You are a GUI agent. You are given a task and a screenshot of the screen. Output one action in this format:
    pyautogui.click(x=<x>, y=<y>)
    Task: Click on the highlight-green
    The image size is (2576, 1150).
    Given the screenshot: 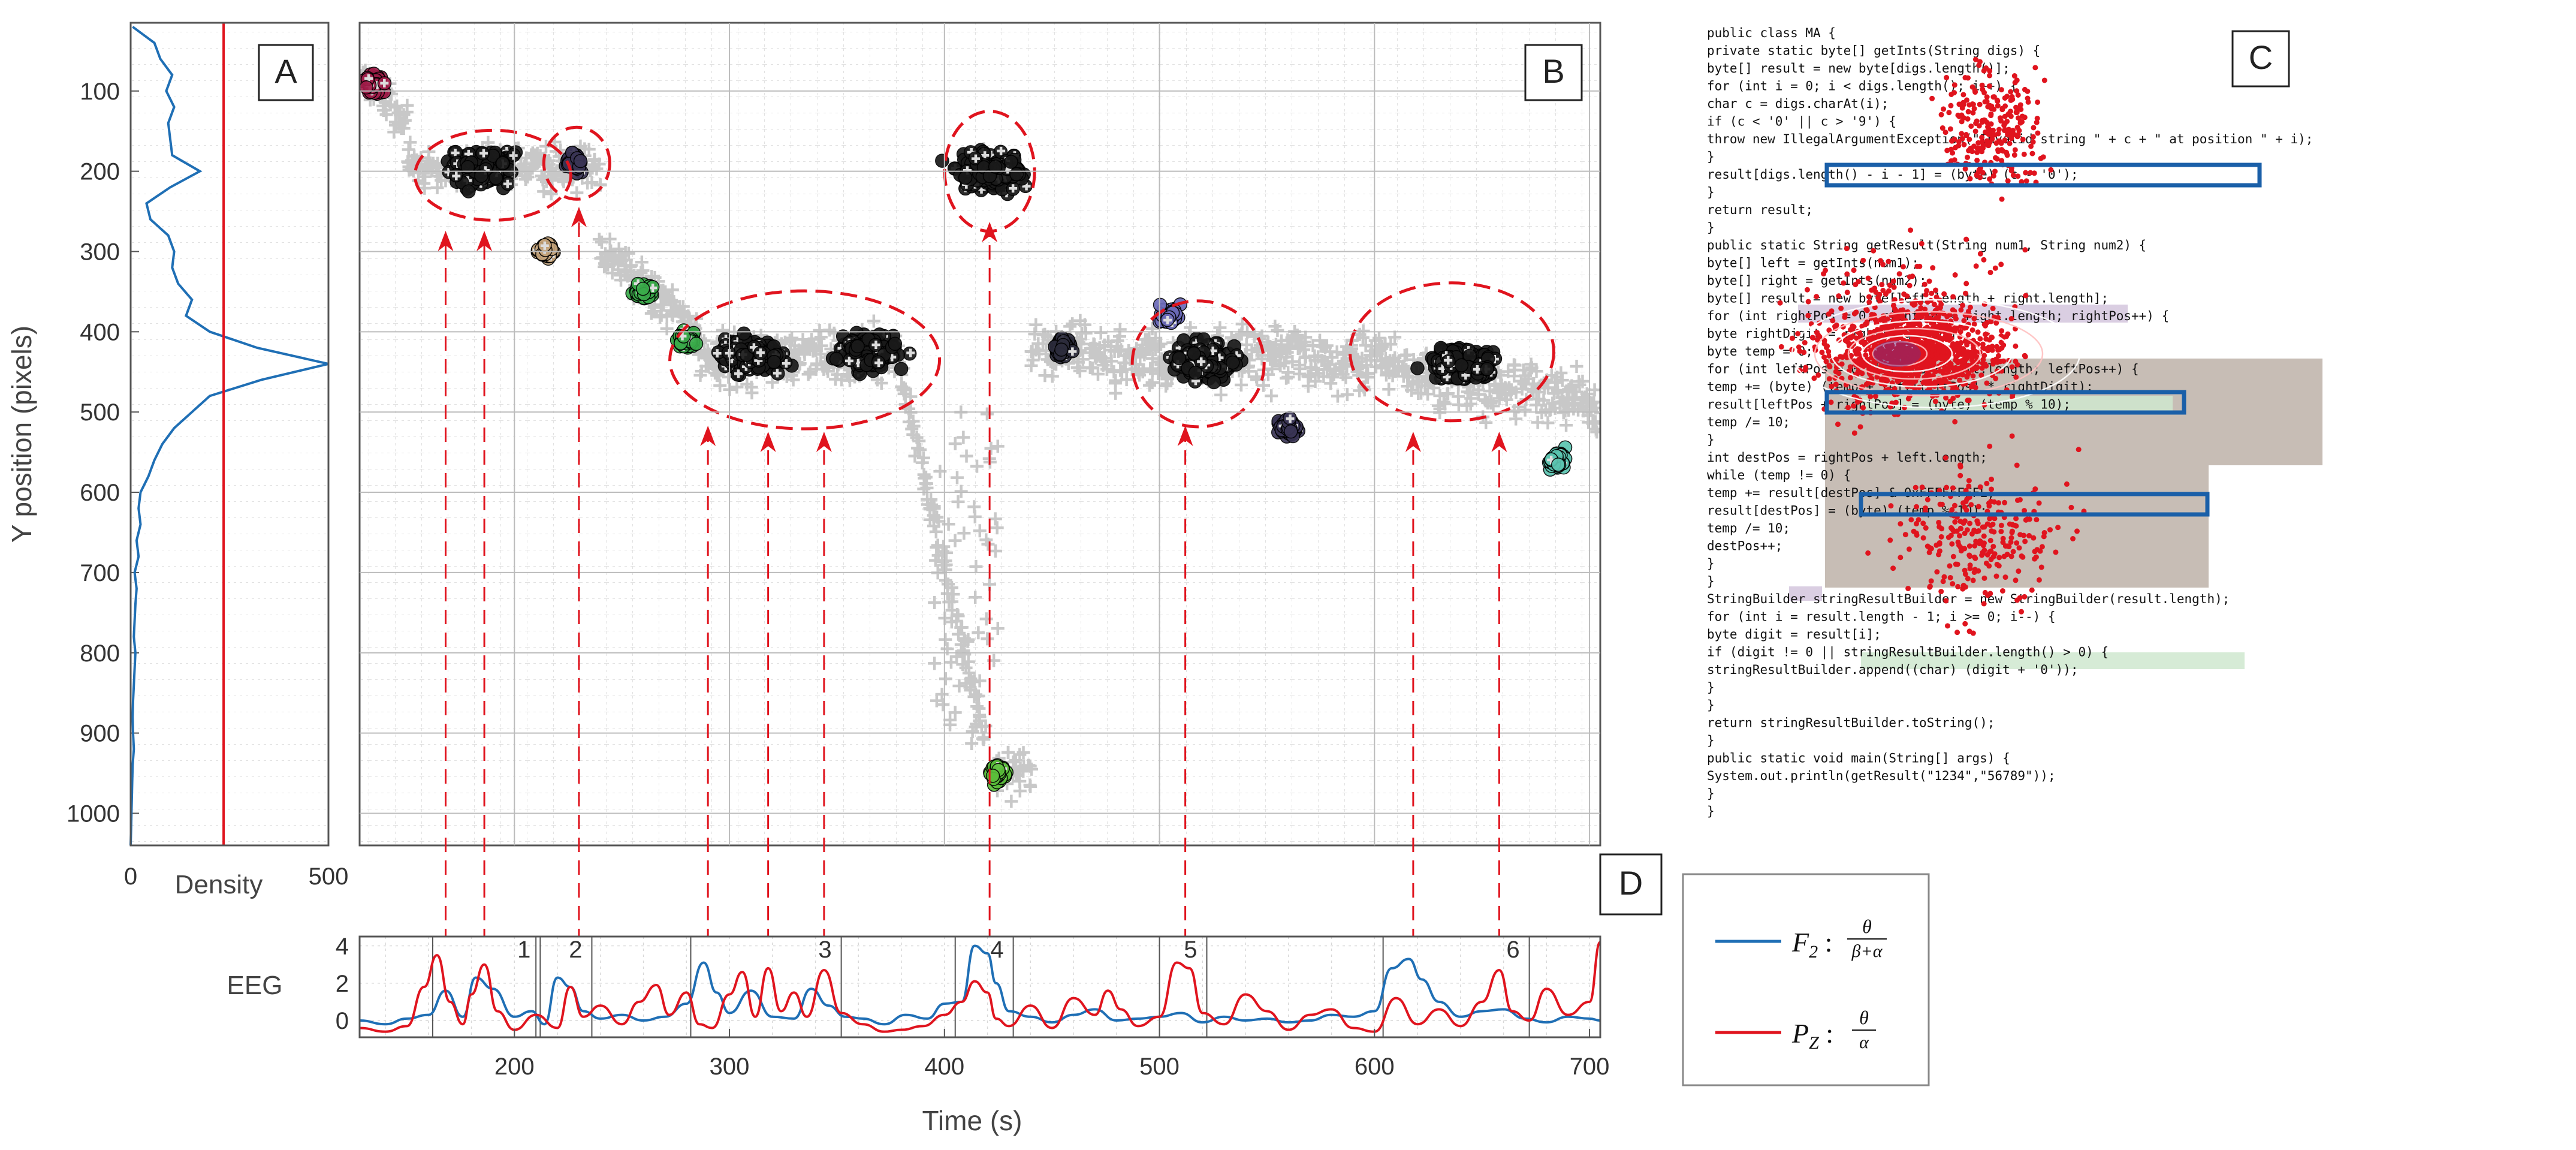 What is the action you would take?
    pyautogui.click(x=2053, y=661)
    